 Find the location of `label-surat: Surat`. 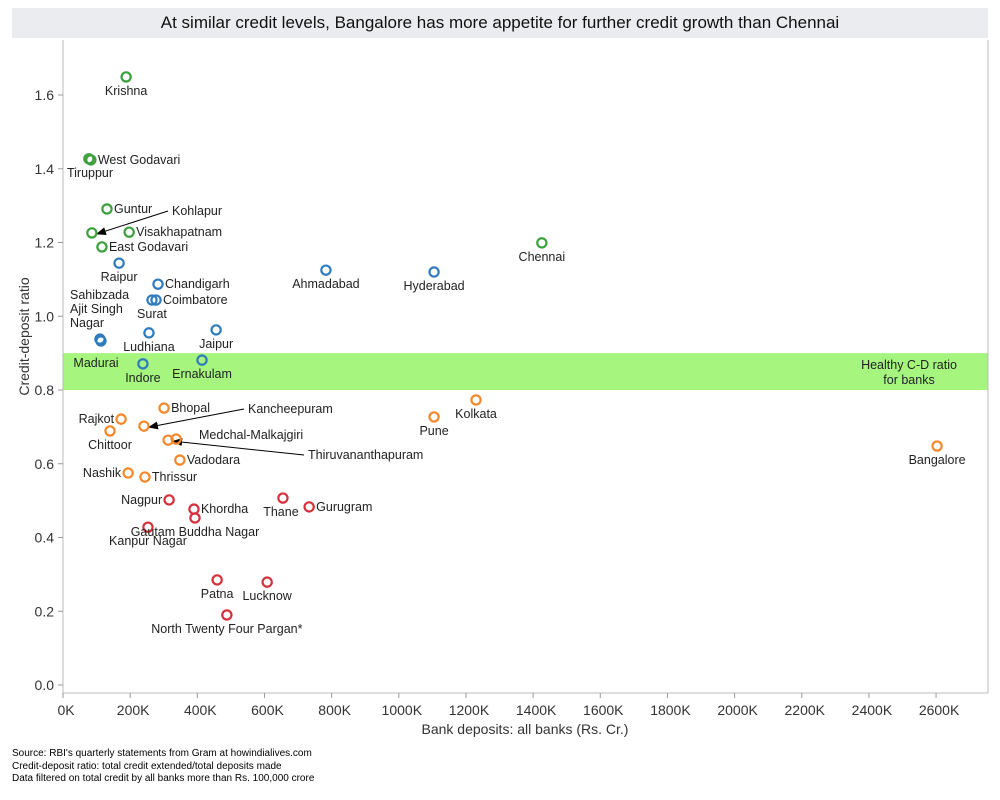

label-surat: Surat is located at coordinates (152, 314).